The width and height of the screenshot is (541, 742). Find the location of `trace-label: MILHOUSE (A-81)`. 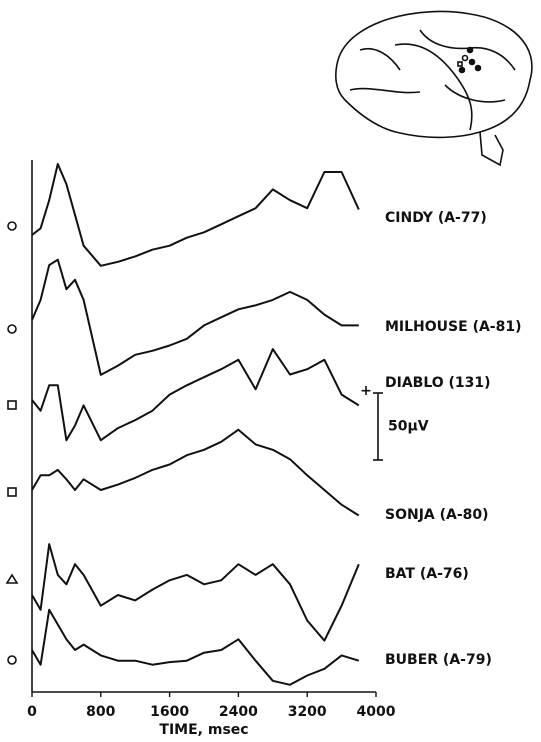

trace-label: MILHOUSE (A-81) is located at coordinates (453, 327).